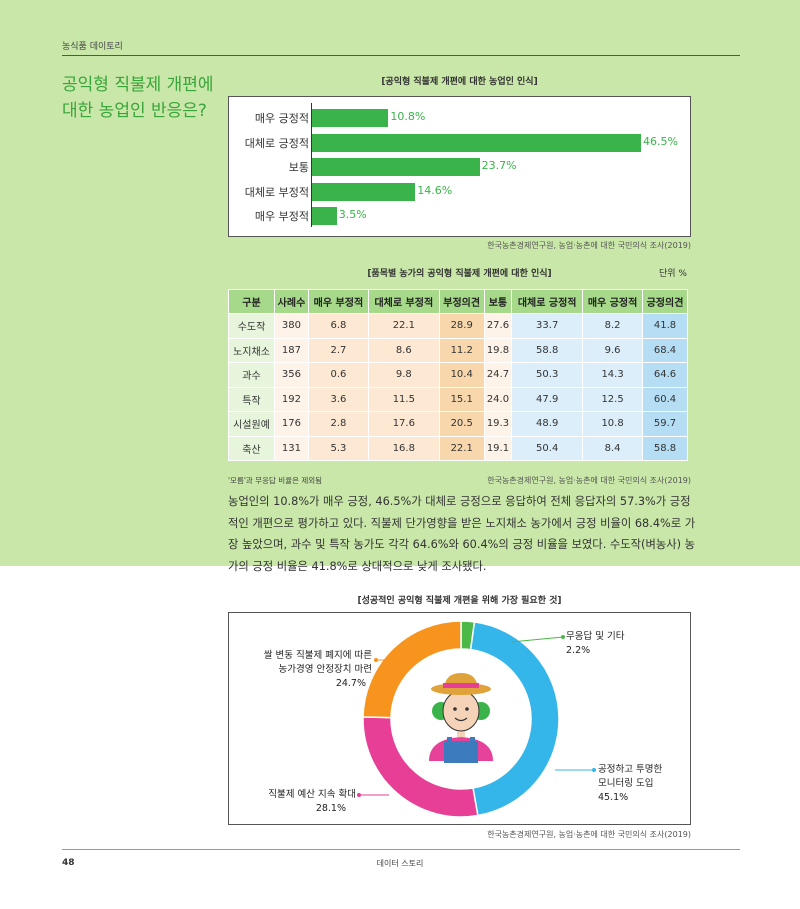 The width and height of the screenshot is (800, 909). Describe the element at coordinates (613, 301) in the screenshot. I see `table-header-cell: 매우 긍정적` at that location.